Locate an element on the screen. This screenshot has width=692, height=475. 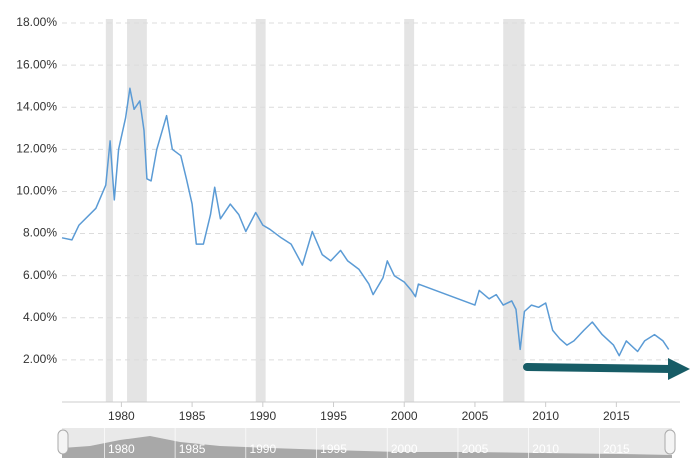
navigator-label: 1990 is located at coordinates (262, 449).